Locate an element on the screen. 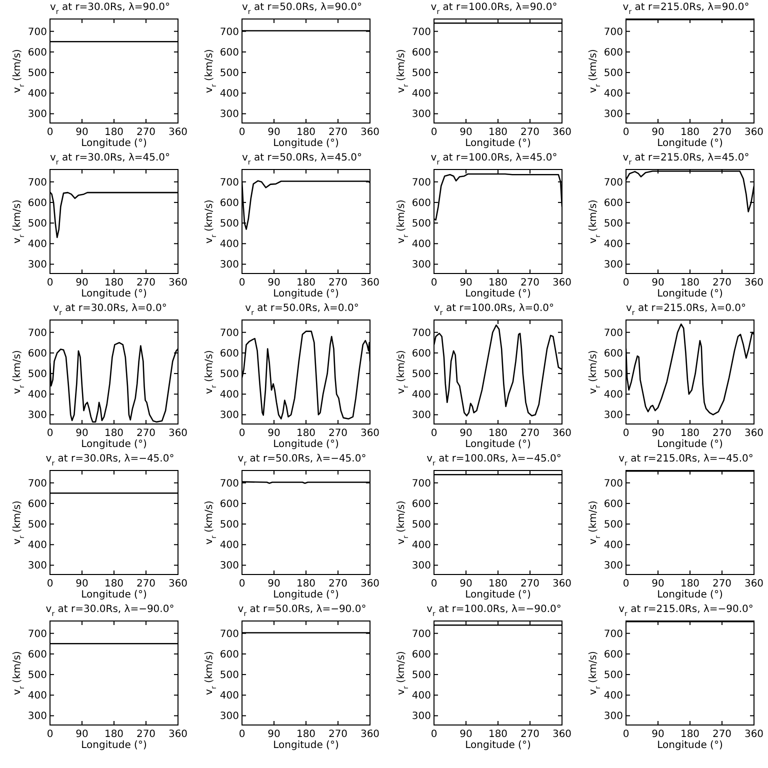 The height and width of the screenshot is (768, 768). chart-title: v$_{r}$ at r=30.0Rs, λ=0.0° is located at coordinates (110, 310).